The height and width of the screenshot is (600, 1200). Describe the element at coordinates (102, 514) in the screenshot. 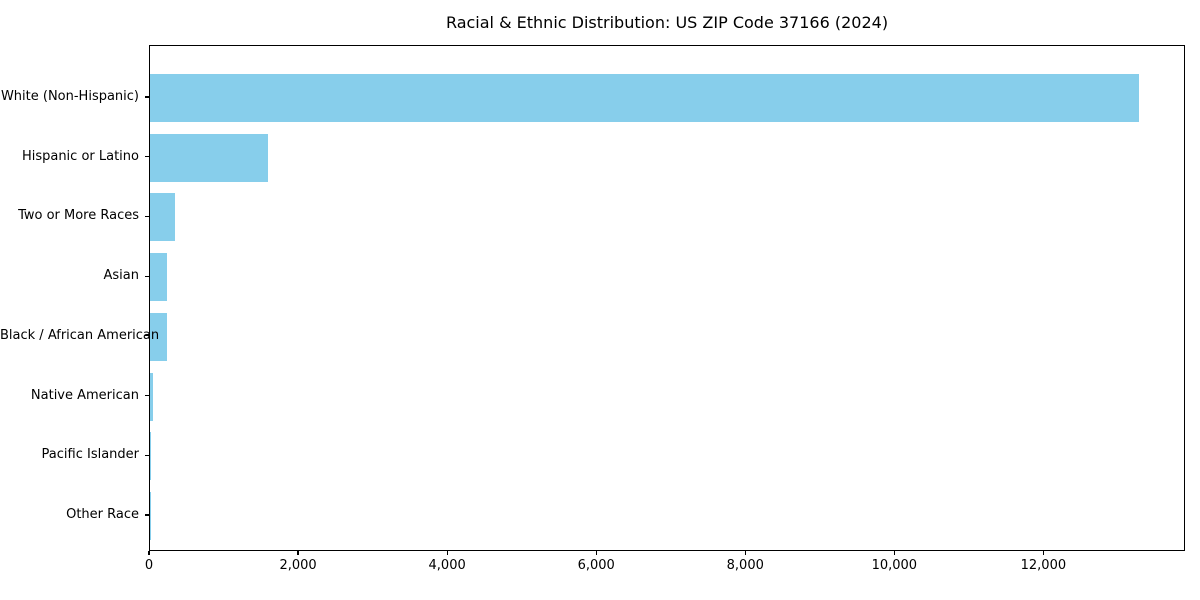

I see `y-axis-label: Other Race` at that location.